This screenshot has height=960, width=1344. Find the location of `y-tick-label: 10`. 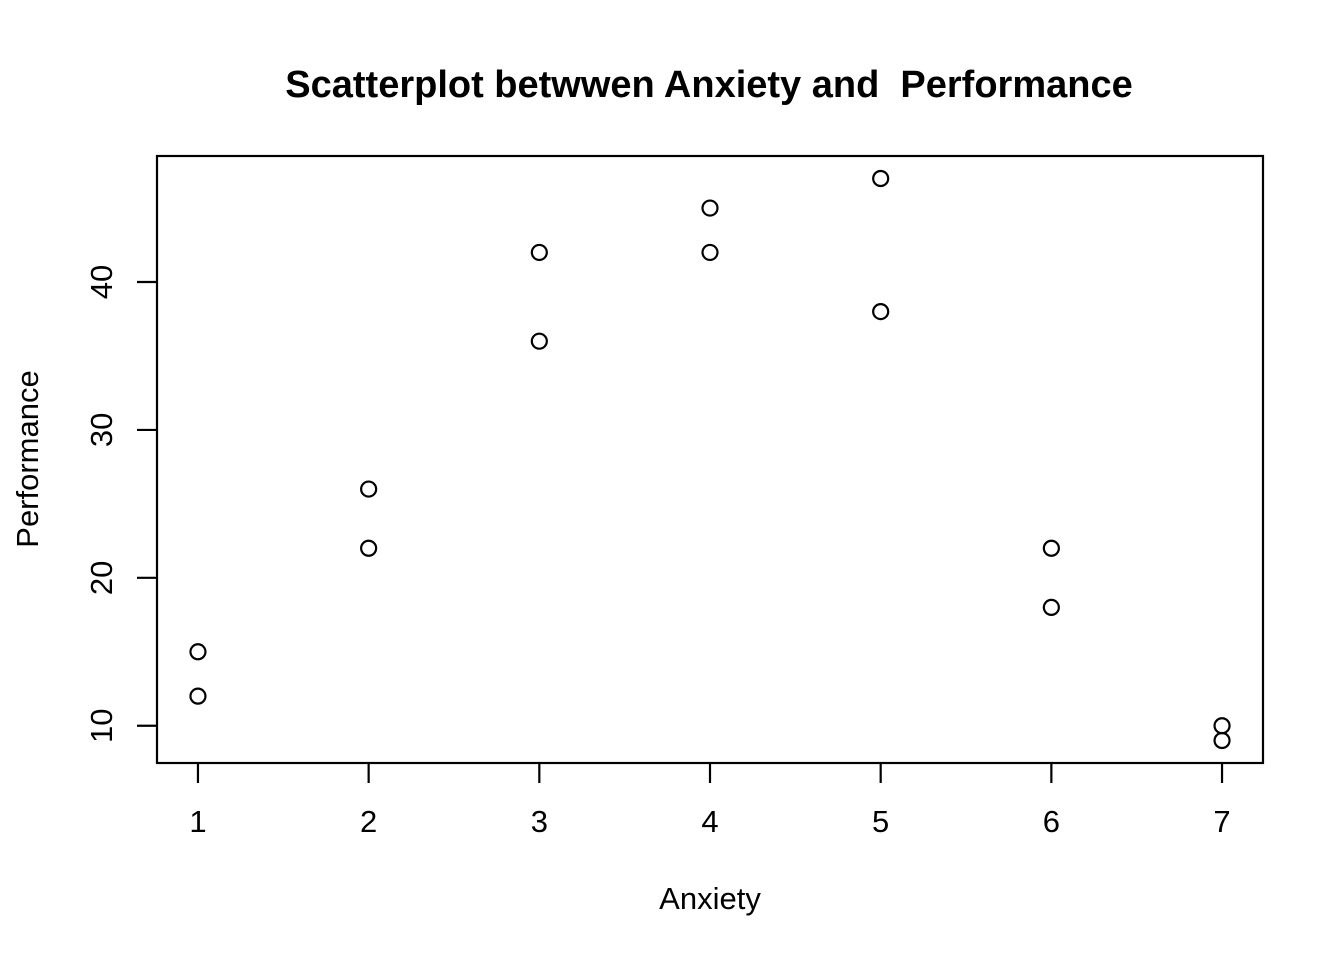

y-tick-label: 10 is located at coordinates (101, 725).